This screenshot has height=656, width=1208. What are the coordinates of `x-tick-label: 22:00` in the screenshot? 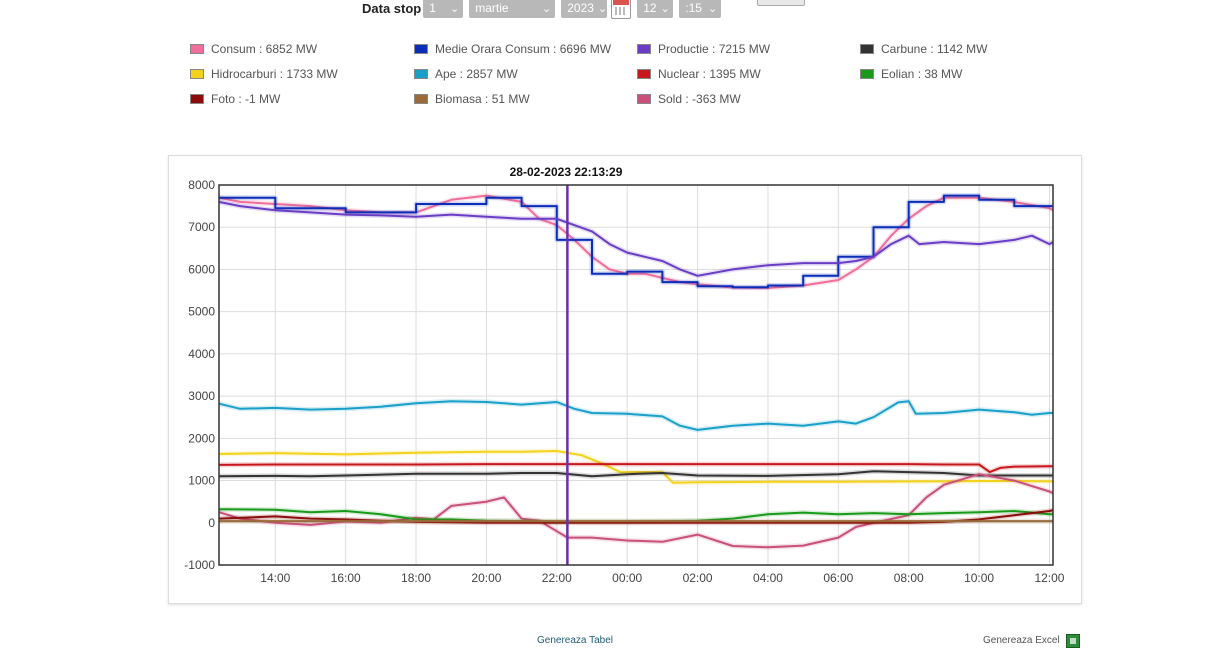 It's located at (557, 578).